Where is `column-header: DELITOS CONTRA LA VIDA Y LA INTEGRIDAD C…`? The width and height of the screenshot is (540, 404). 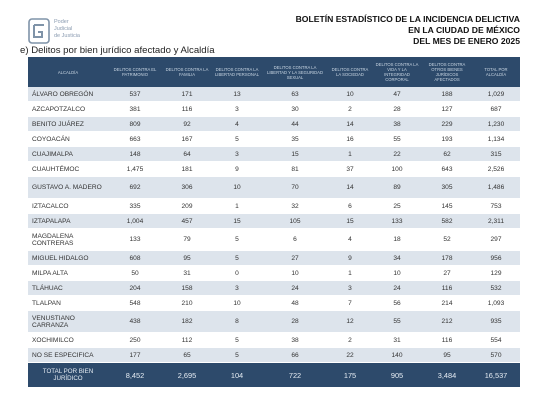 column-header: DELITOS CONTRA LA VIDA Y LA INTEGRIDAD C… is located at coordinates (397, 72).